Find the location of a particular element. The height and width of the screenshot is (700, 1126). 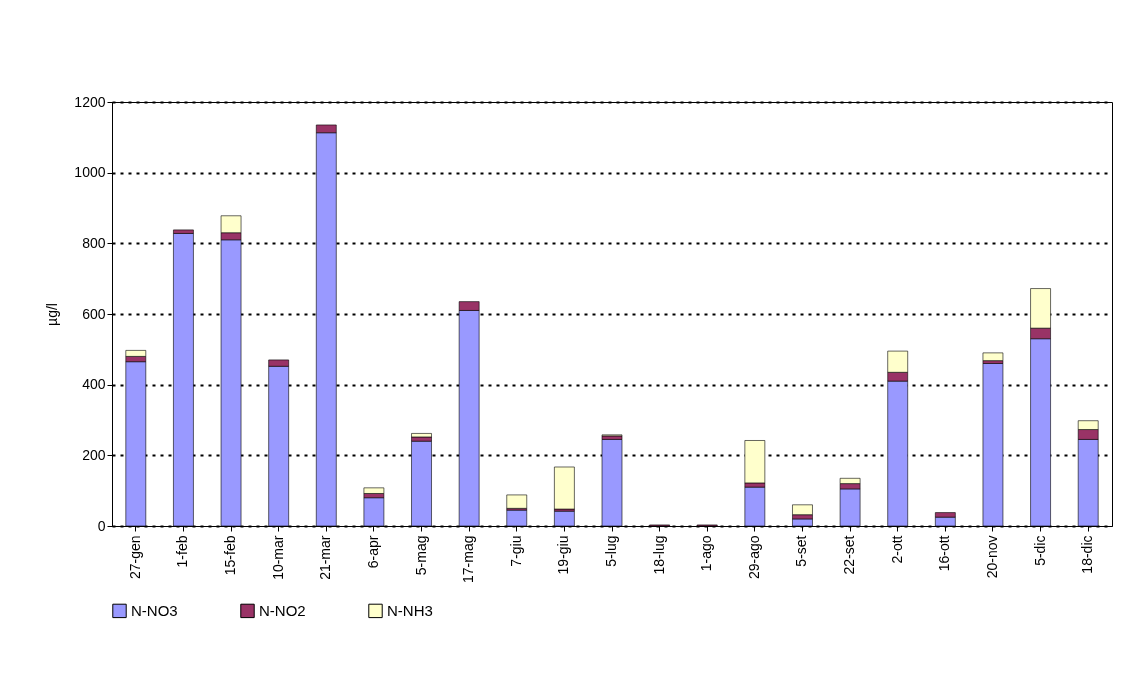

y-tick-label: 200 is located at coordinates (94, 454).